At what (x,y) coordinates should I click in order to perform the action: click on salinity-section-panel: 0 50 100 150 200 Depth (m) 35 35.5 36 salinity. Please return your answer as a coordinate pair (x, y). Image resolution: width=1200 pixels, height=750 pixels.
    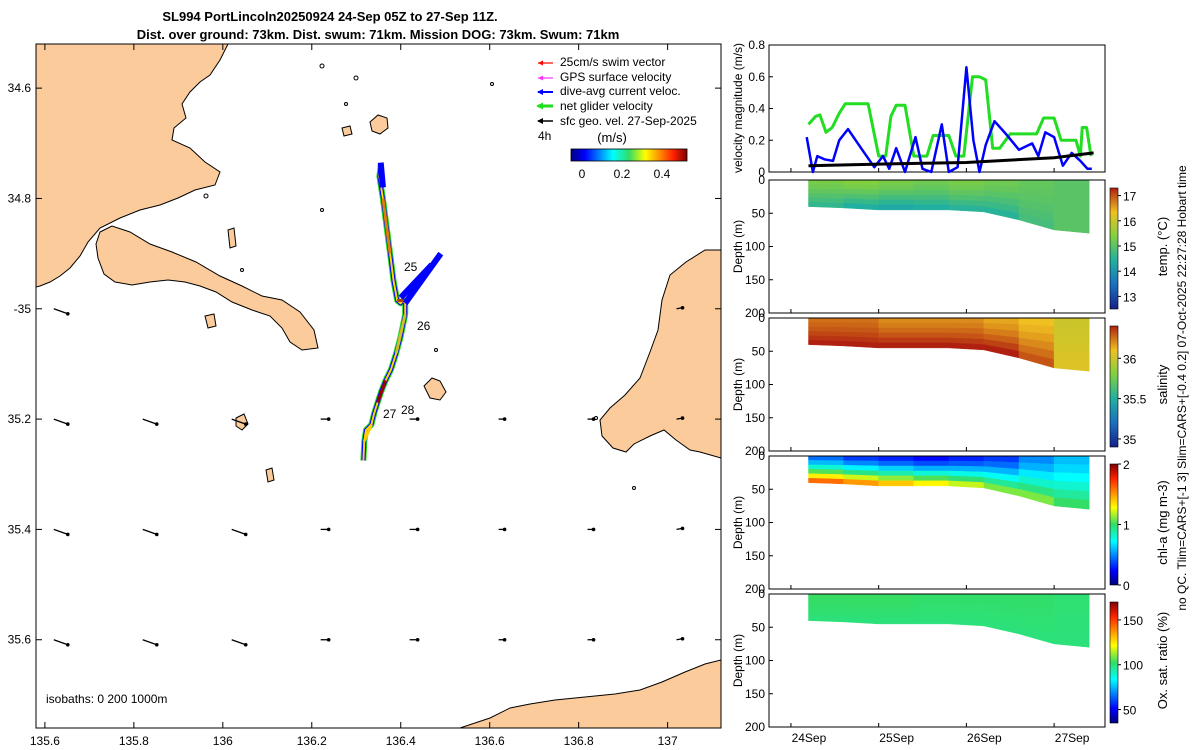
    Looking at the image, I should click on (950, 384).